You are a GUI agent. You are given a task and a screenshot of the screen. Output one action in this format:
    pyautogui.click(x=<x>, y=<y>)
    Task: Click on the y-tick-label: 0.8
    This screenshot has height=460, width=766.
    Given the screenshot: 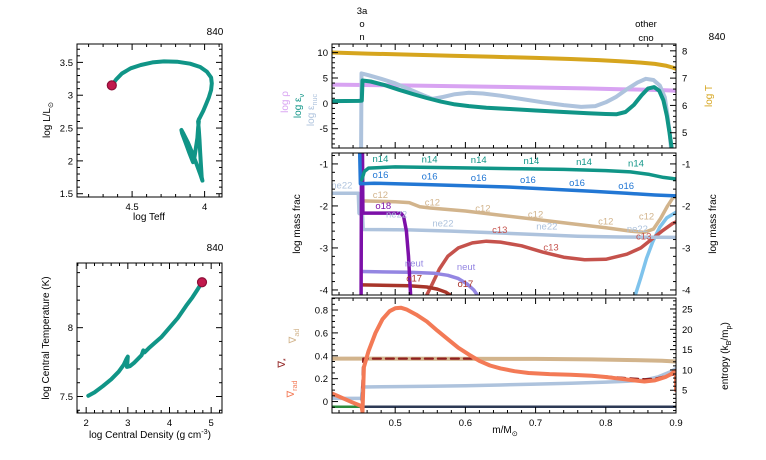 What is the action you would take?
    pyautogui.click(x=321, y=311)
    